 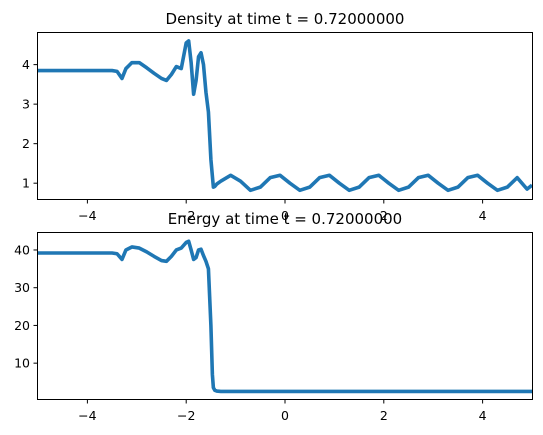 What do you see at coordinates (186, 215) in the screenshot?
I see `density-x-tick-label: −2` at bounding box center [186, 215].